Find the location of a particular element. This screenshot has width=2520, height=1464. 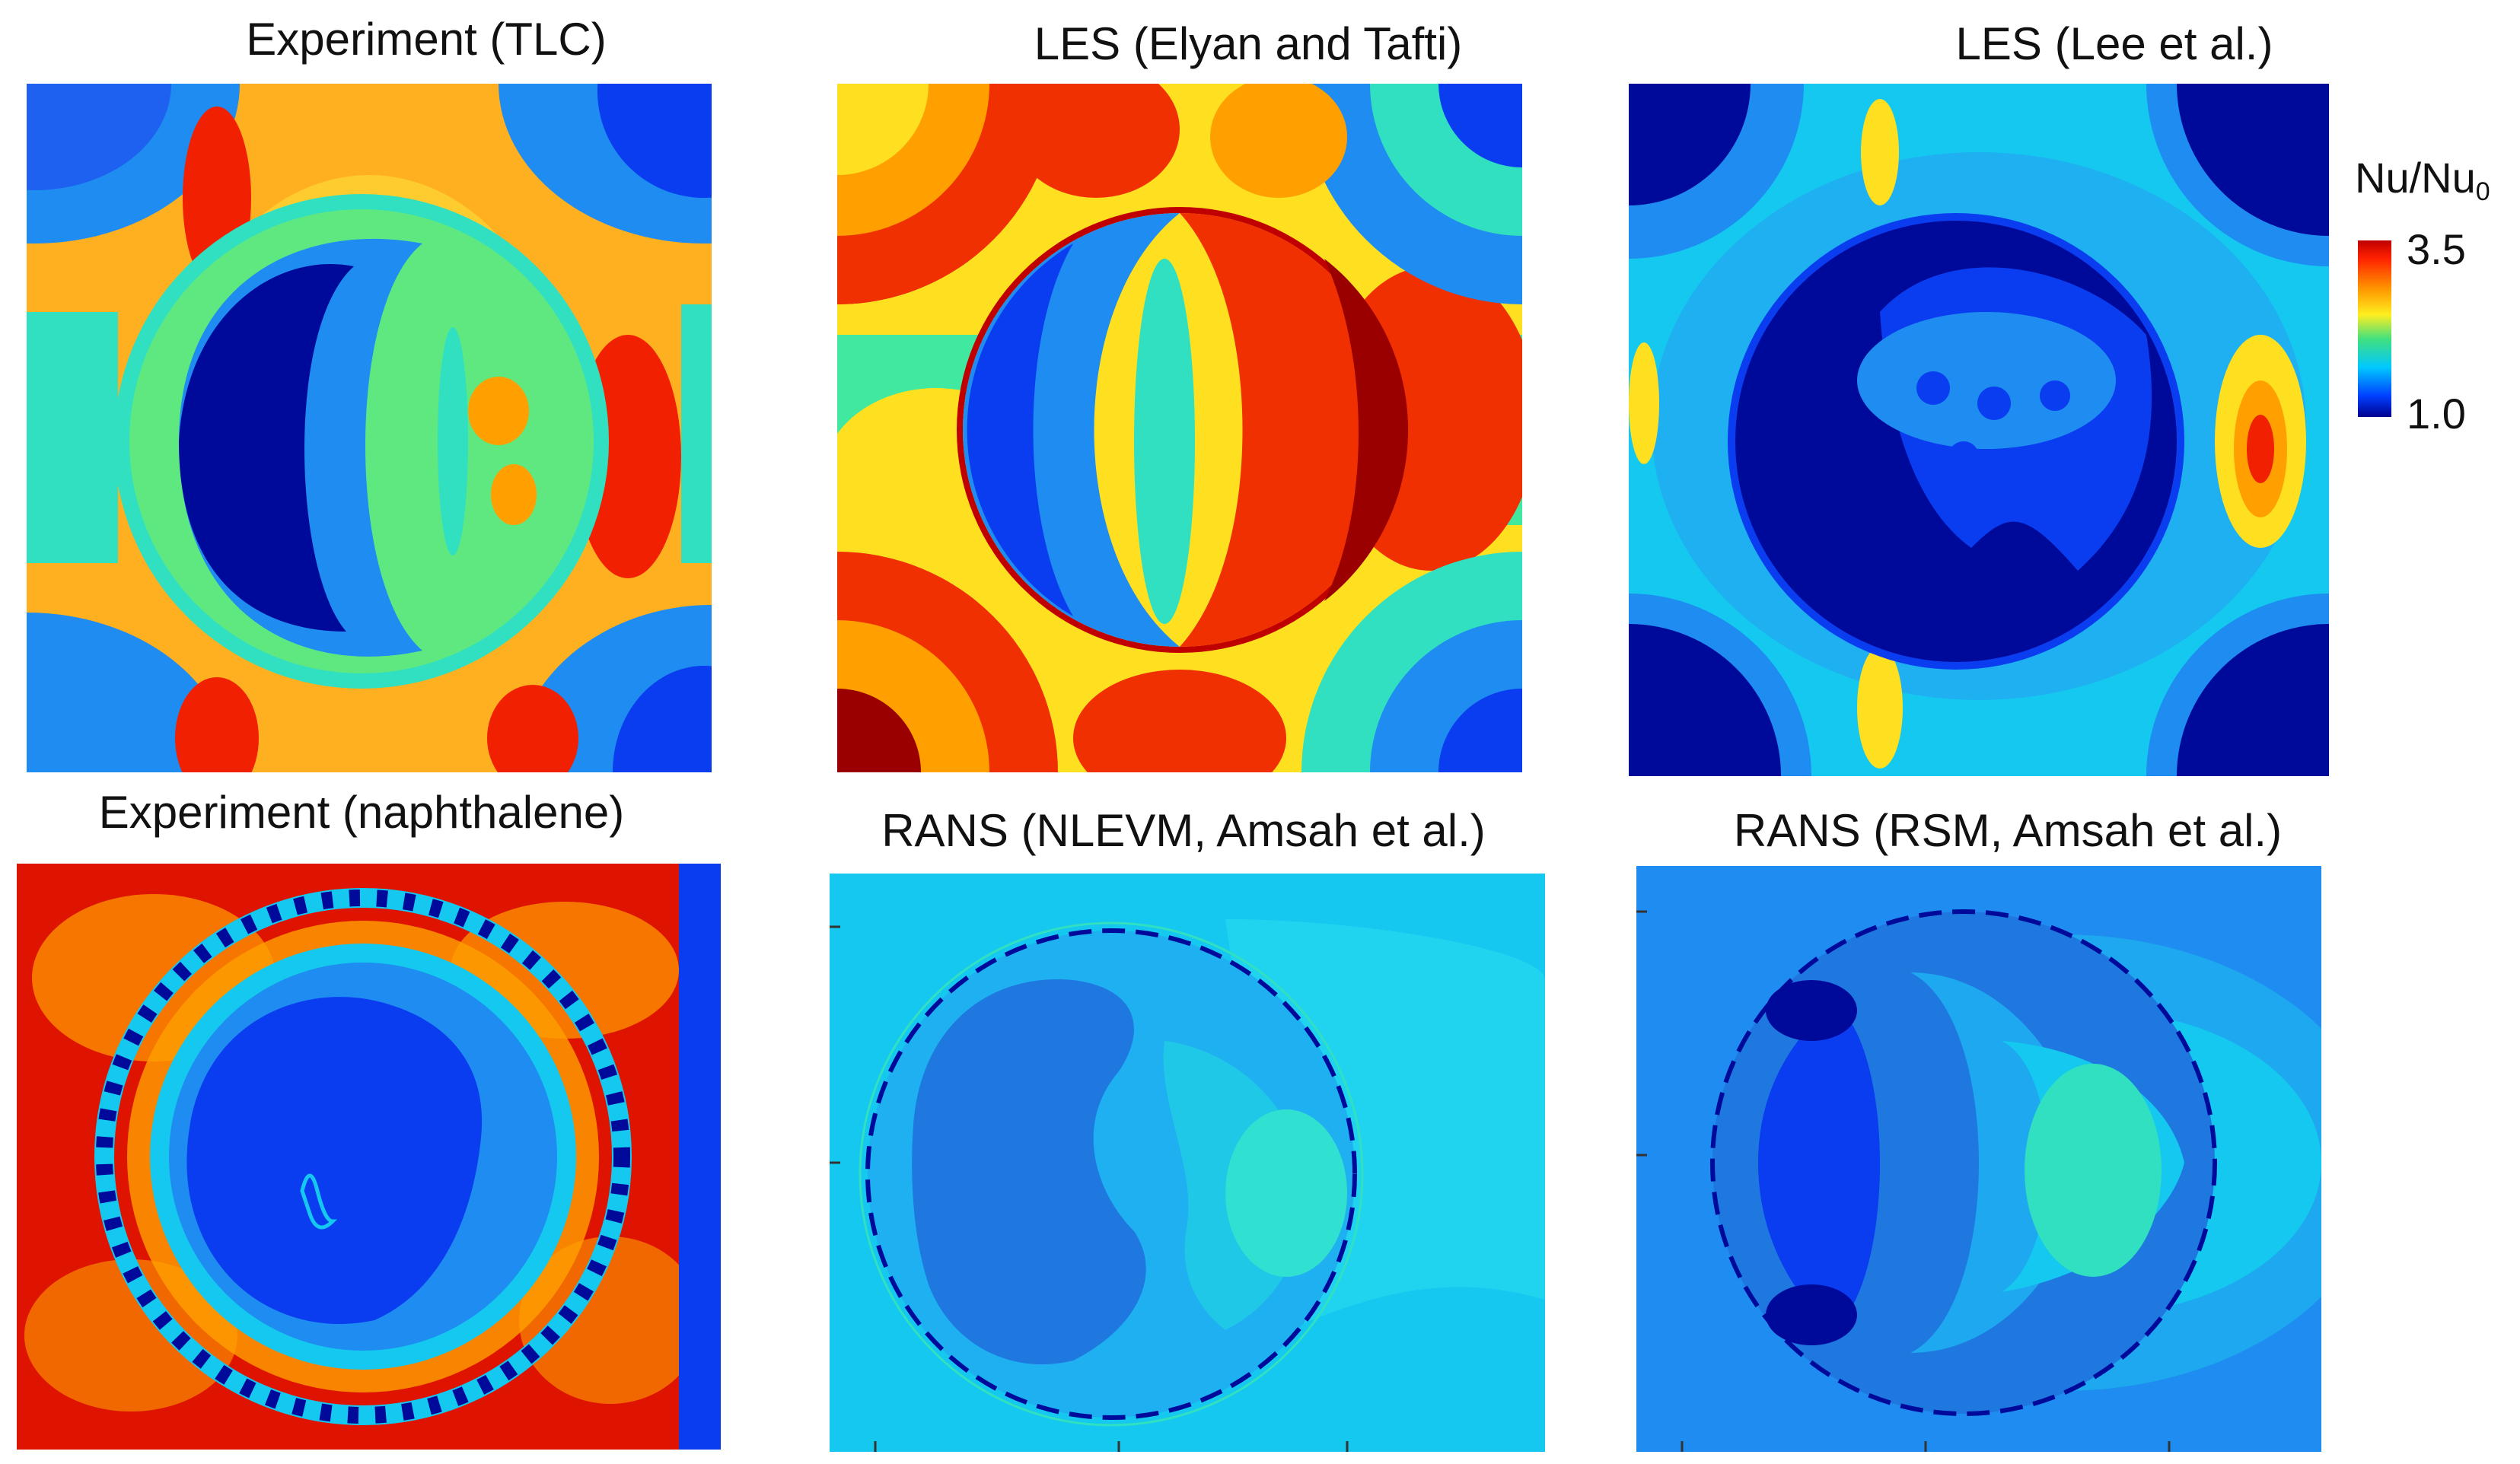

panel-title-rans-nlevm: RANS (NLEVM, Amsah et al.) is located at coordinates (1183, 830).